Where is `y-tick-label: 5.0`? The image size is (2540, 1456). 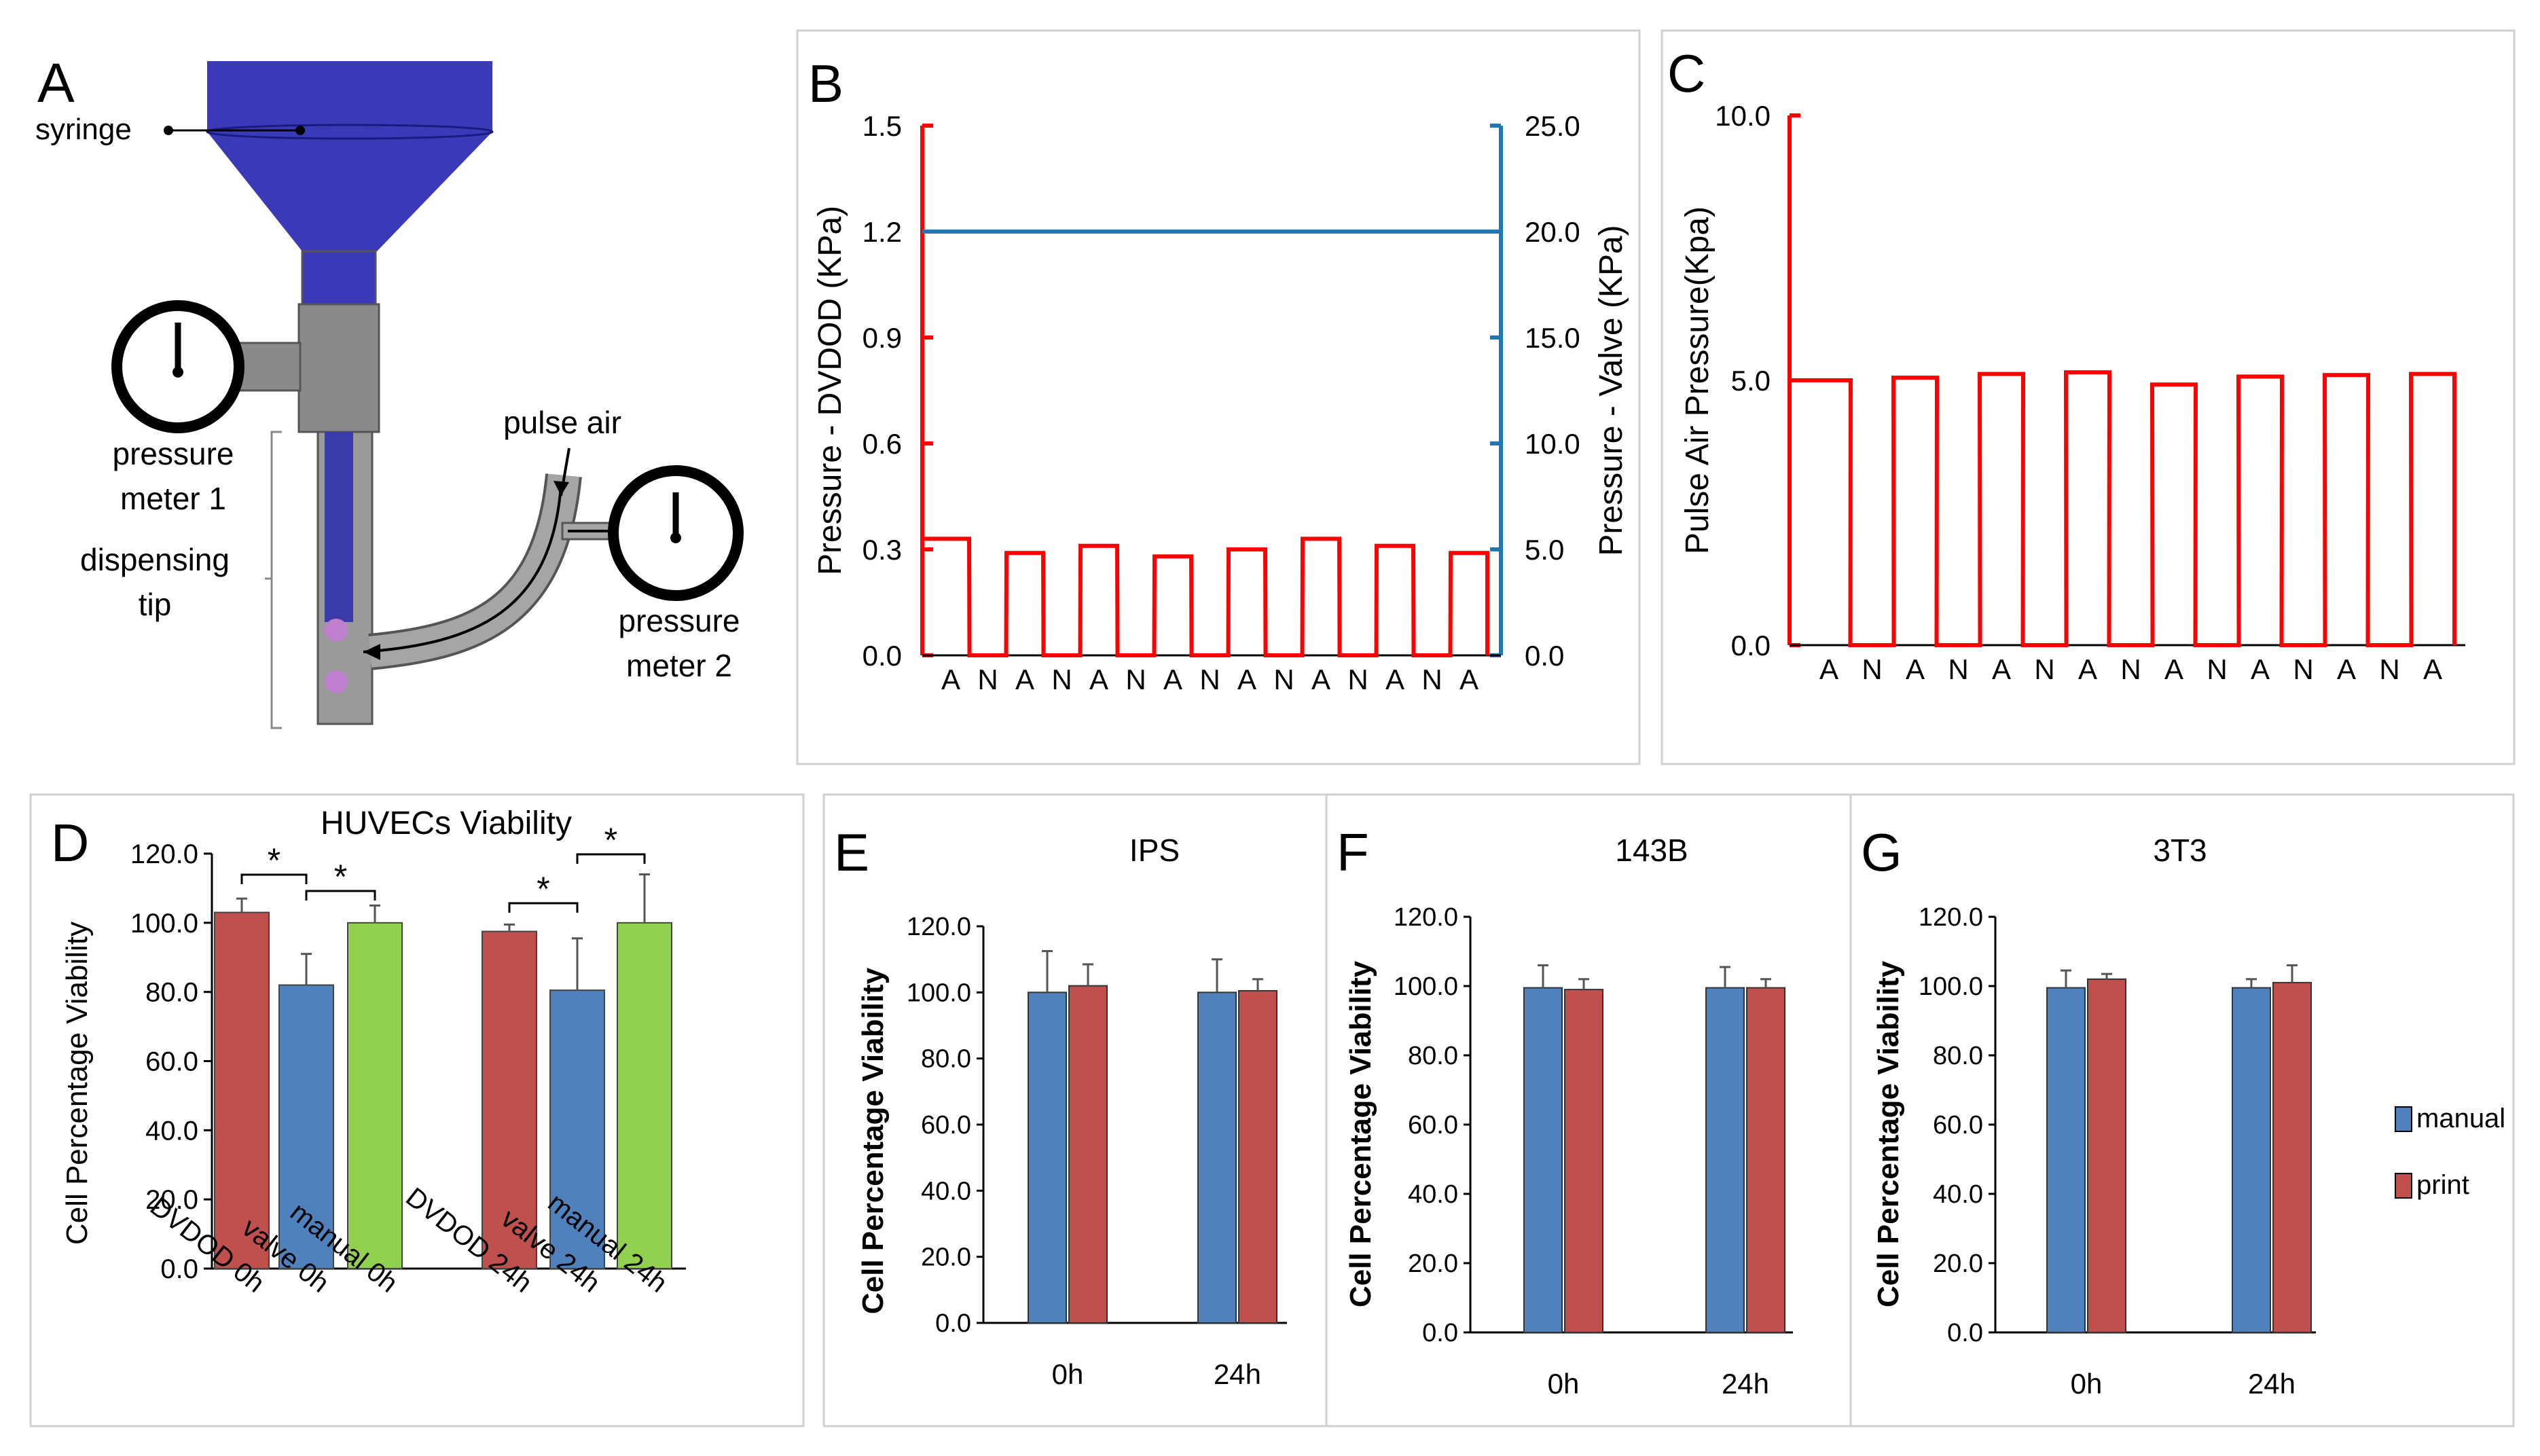
y-tick-label: 5.0 is located at coordinates (1751, 381).